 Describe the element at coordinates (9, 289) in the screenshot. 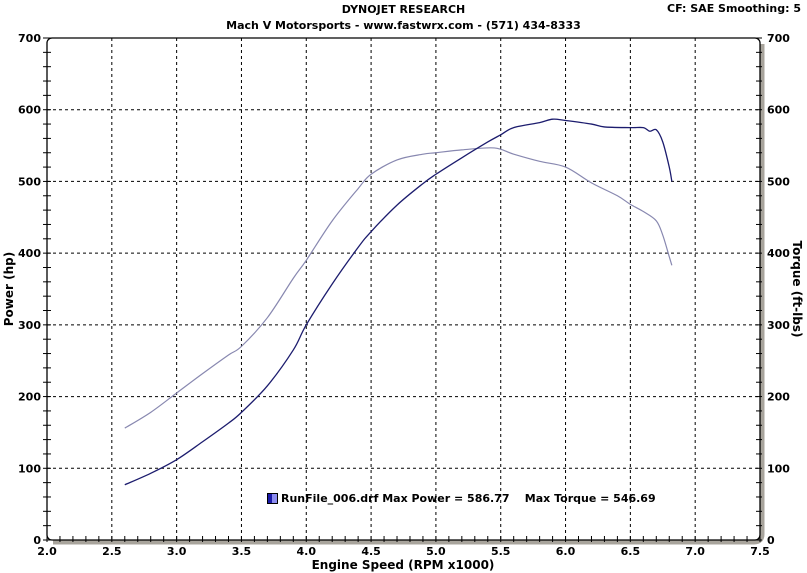

I see `y-axis-left-label: Power (hp)` at that location.